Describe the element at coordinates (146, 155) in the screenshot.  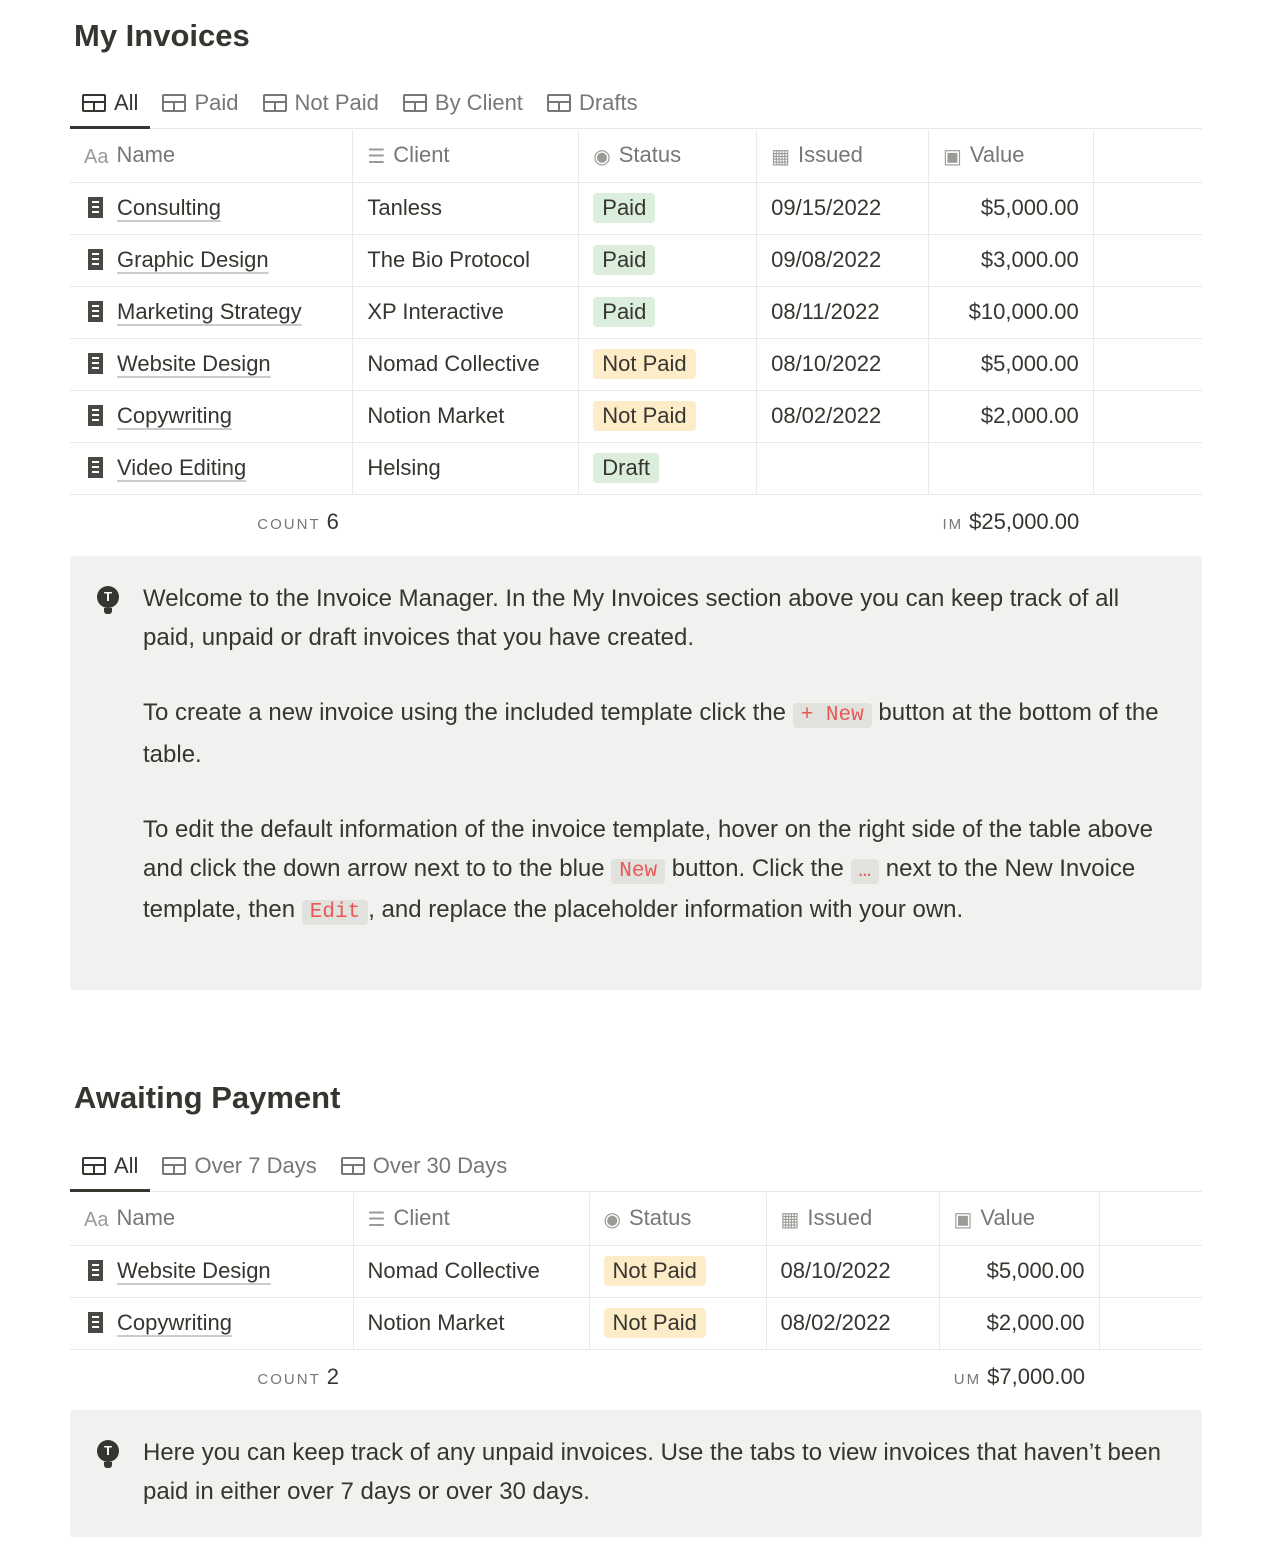
I see `column-label: Name` at that location.